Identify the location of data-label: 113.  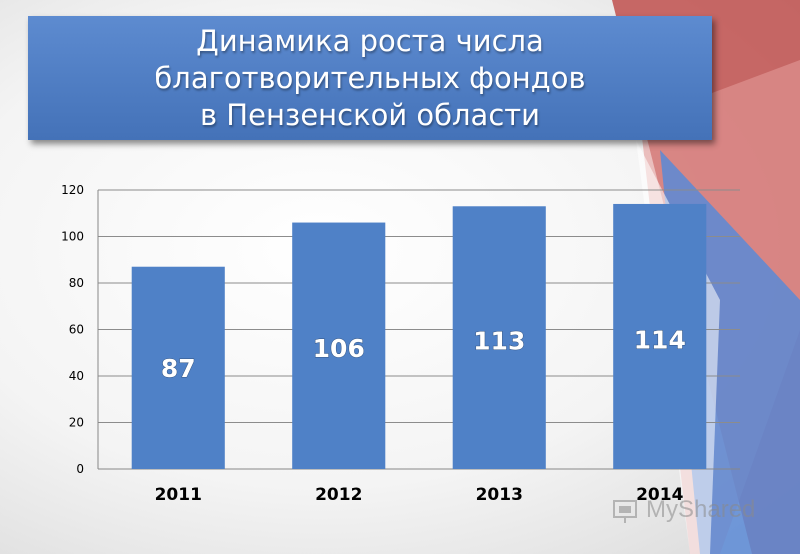
(499, 340).